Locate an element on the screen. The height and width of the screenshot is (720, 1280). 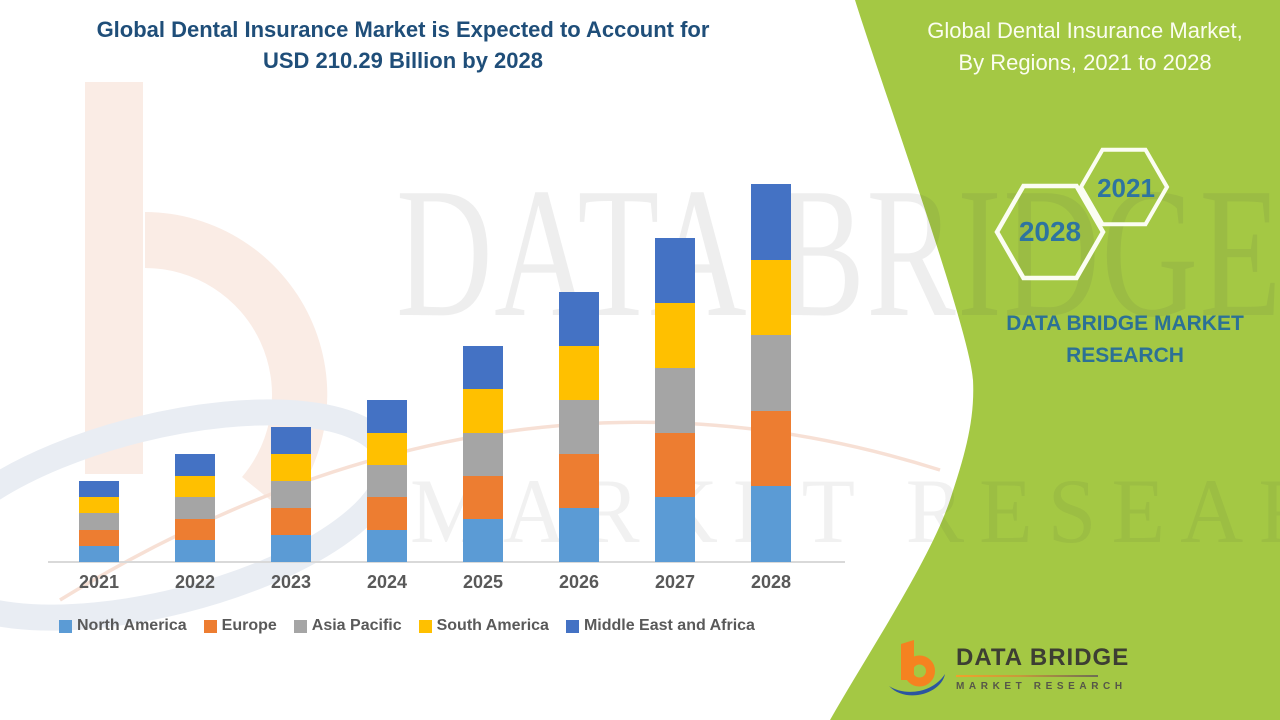
x-axis-label: 2027 is located at coordinates (675, 582).